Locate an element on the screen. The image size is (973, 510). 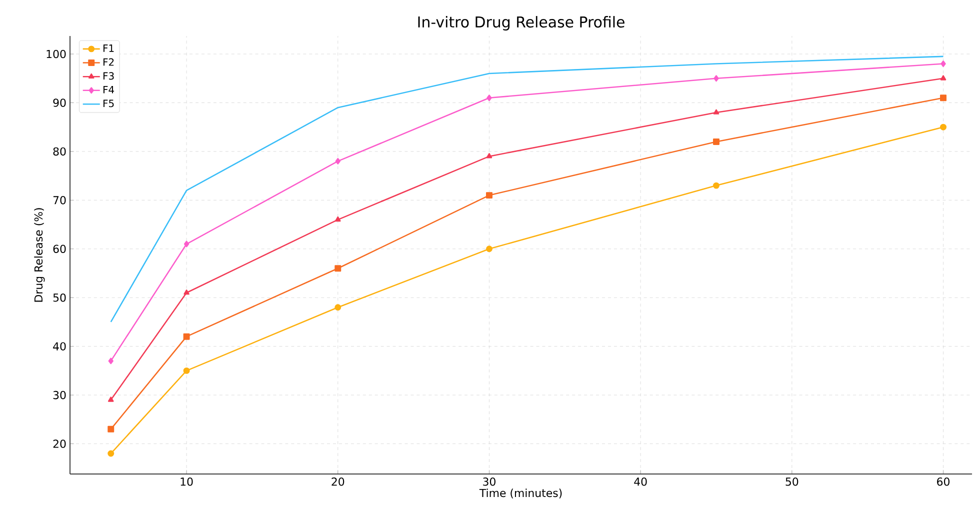
x-tick-label: 10 is located at coordinates (186, 482).